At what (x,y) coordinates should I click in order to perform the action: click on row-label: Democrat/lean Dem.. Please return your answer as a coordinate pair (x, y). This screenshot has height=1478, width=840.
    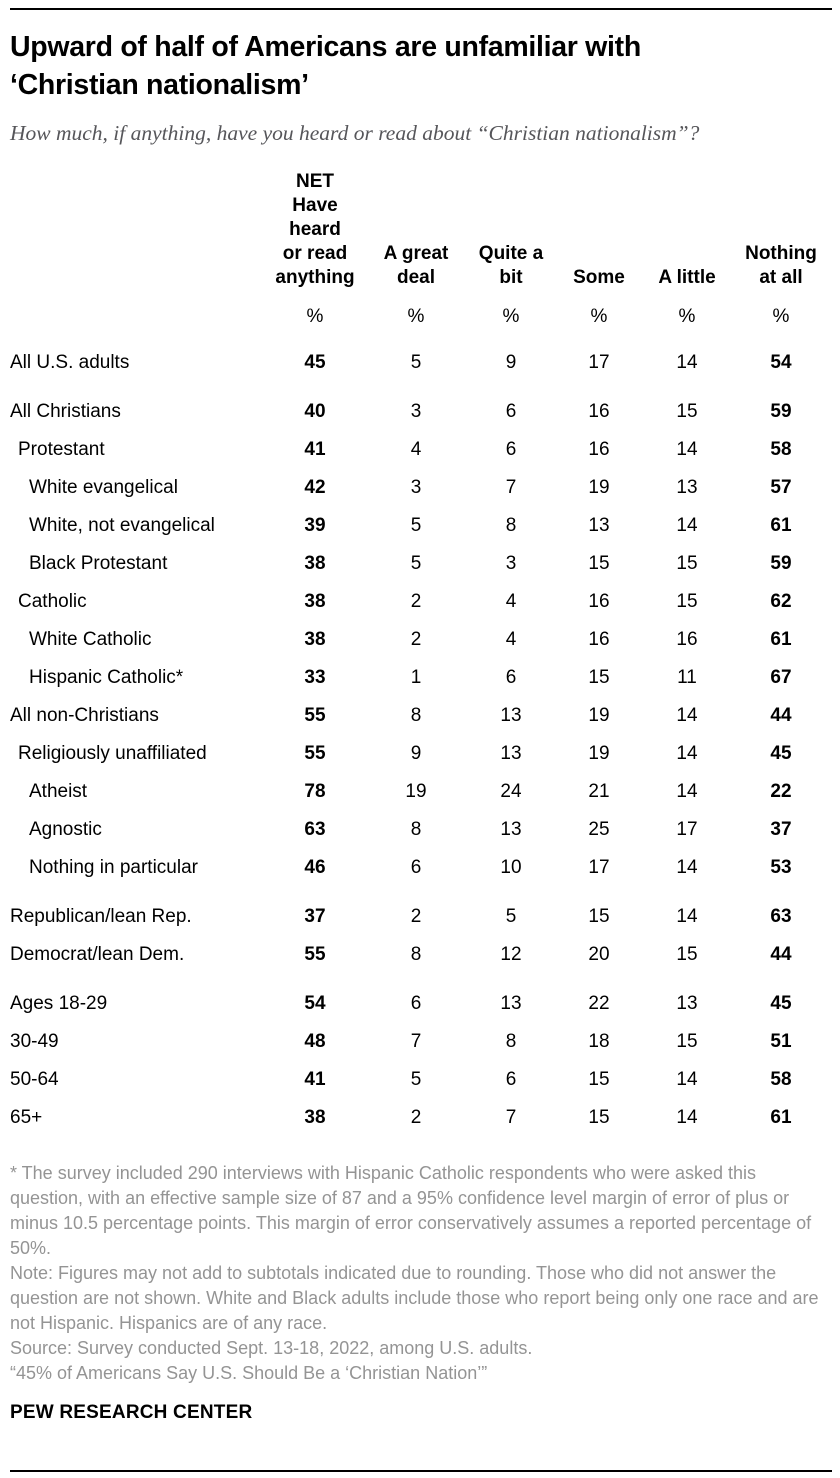
    Looking at the image, I should click on (97, 954).